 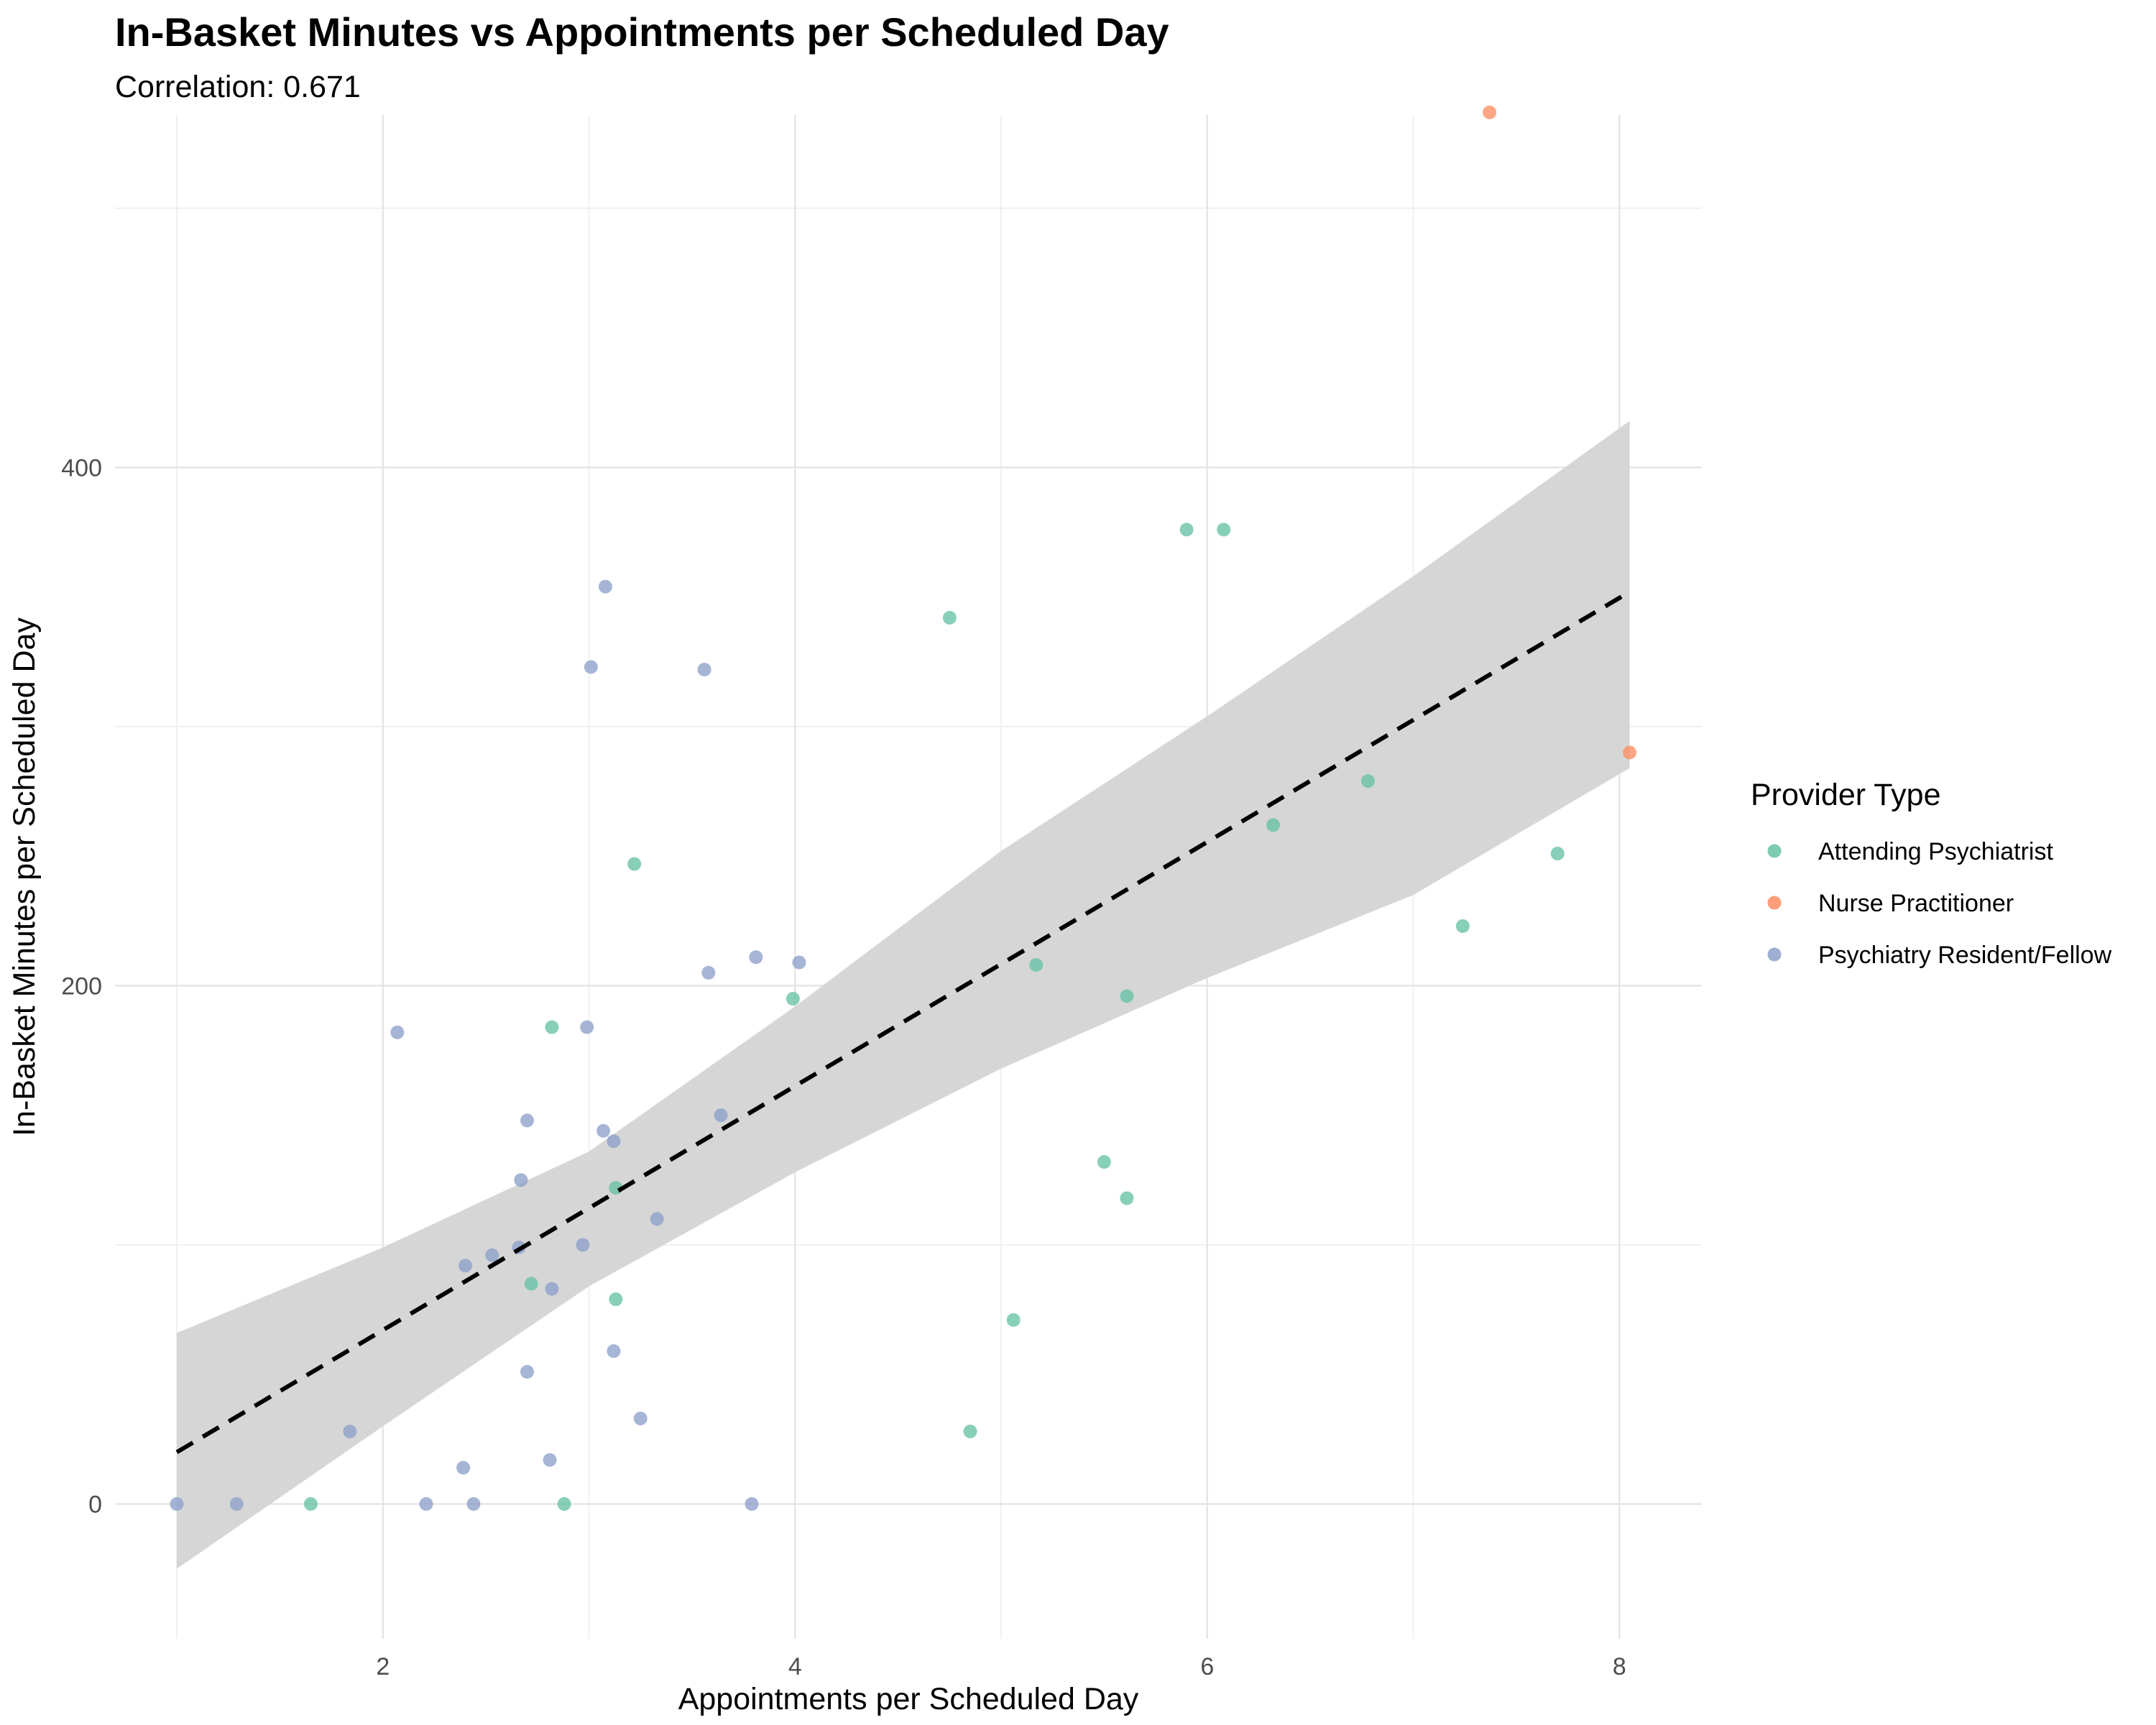 I want to click on y-axis-ticks: 0 200 400, so click(x=81, y=986).